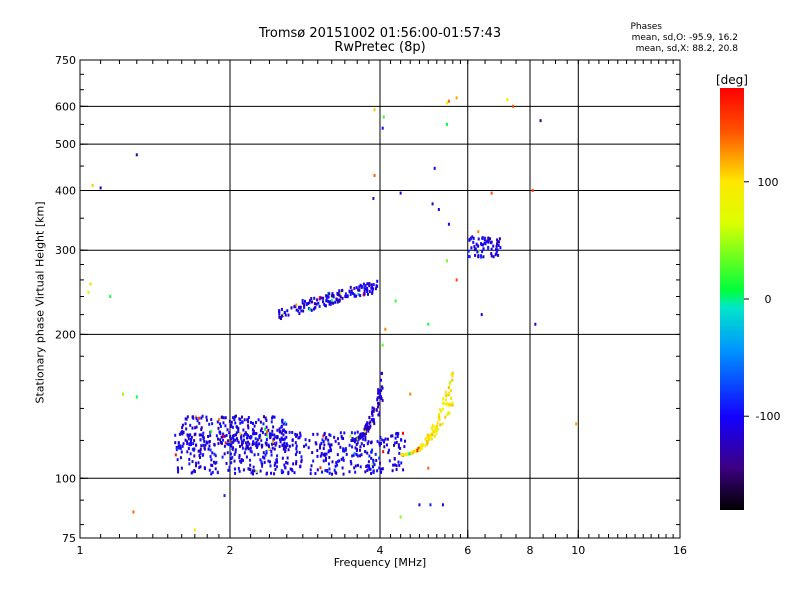 The height and width of the screenshot is (600, 800). Describe the element at coordinates (65, 334) in the screenshot. I see `y-tick-label: 200` at that location.